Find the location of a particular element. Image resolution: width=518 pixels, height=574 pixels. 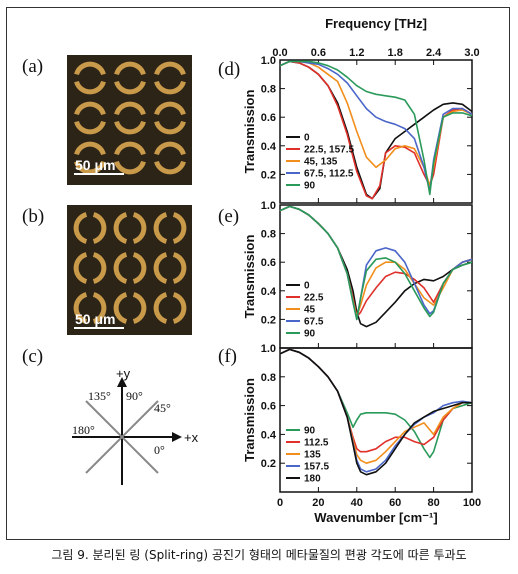

panel-label-d: (d) is located at coordinates (229, 69).